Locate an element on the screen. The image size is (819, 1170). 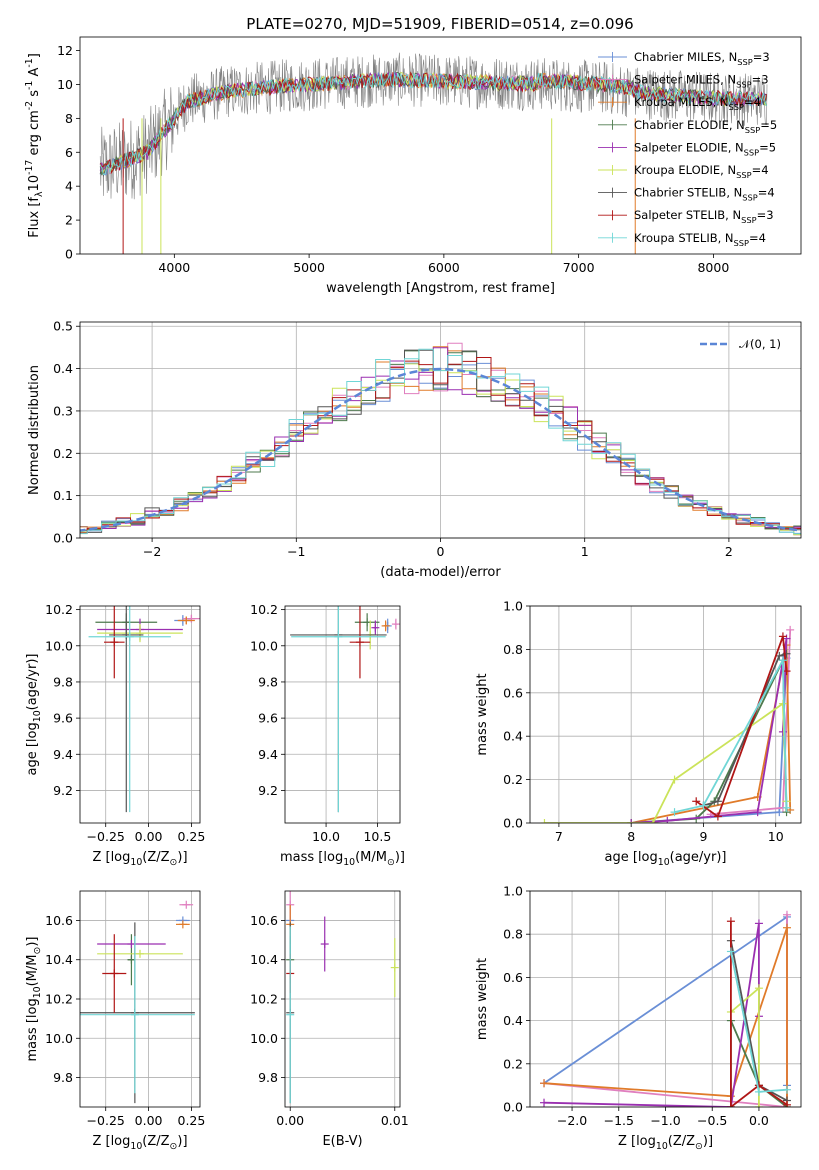
x-tick-label: 4000 is located at coordinates (174, 267).